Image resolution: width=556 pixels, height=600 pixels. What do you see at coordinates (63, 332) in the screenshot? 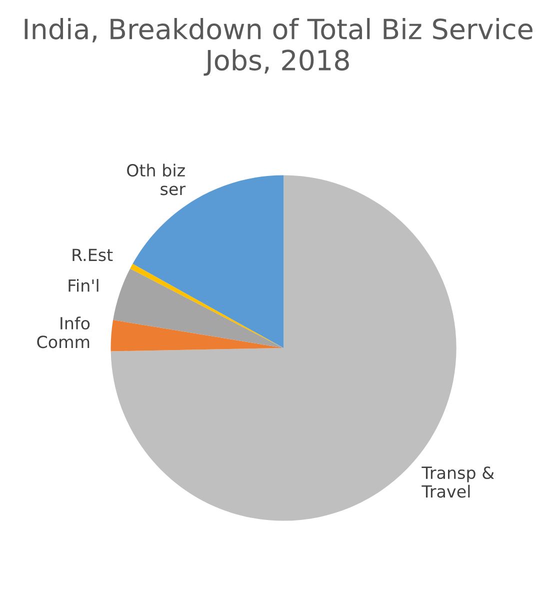
I see `slice-label: Info Comm` at bounding box center [63, 332].